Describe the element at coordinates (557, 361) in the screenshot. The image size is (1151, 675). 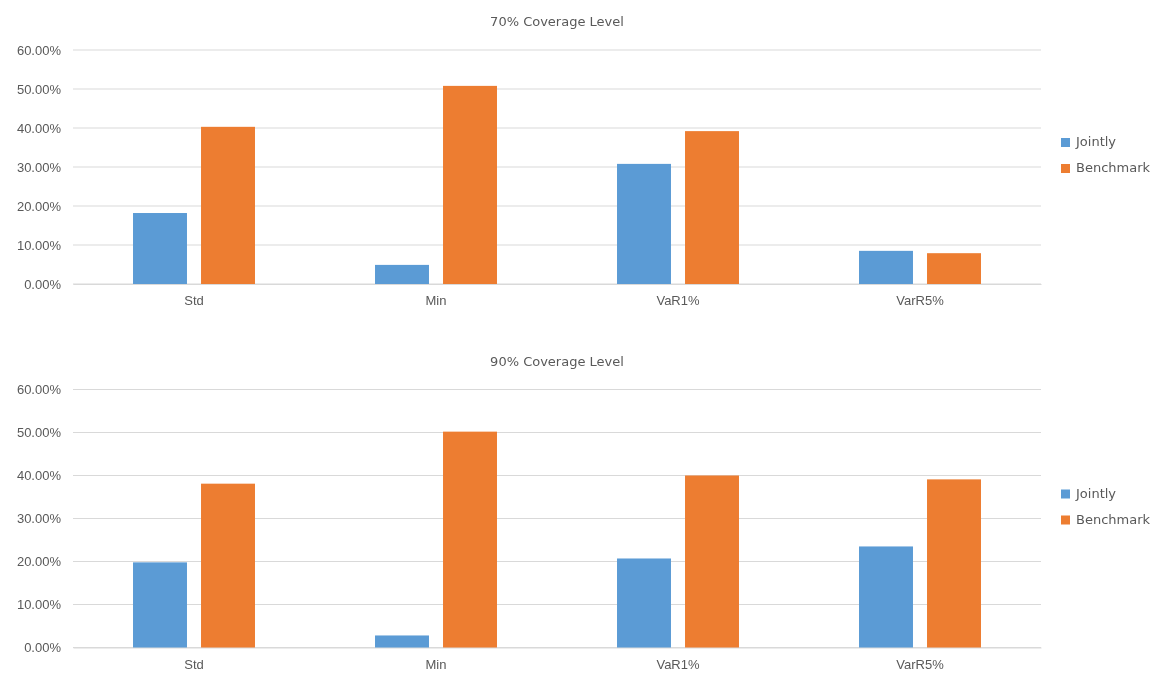
I see `chart-title: 90% Coverage Level` at that location.